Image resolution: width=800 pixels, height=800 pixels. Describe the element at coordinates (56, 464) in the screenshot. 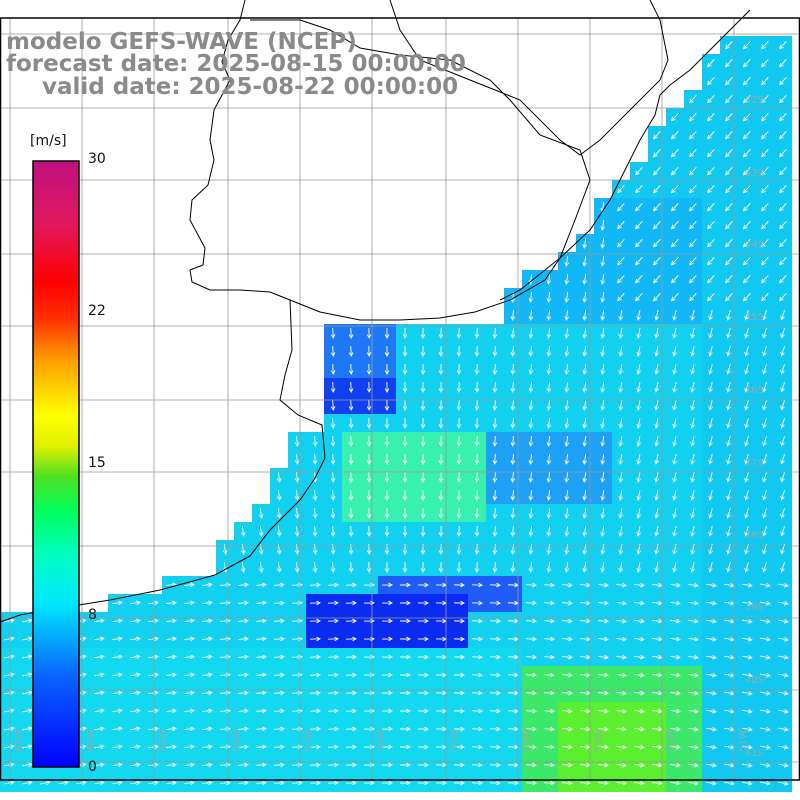

I see `colorbar` at that location.